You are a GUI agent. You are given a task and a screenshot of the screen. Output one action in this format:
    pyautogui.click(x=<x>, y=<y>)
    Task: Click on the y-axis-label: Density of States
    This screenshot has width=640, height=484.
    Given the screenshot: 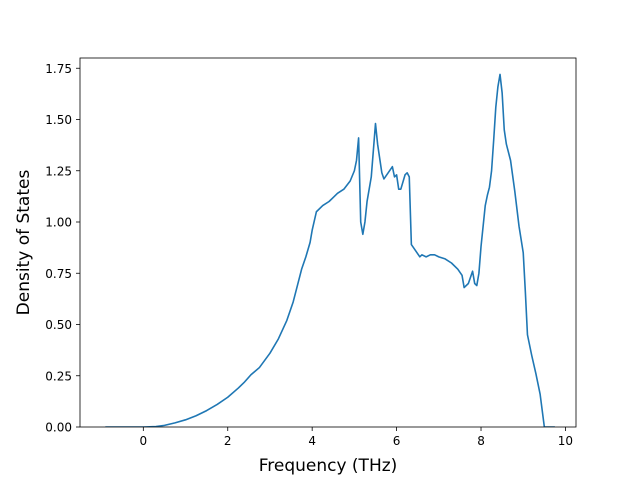 What is the action you would take?
    pyautogui.click(x=24, y=243)
    